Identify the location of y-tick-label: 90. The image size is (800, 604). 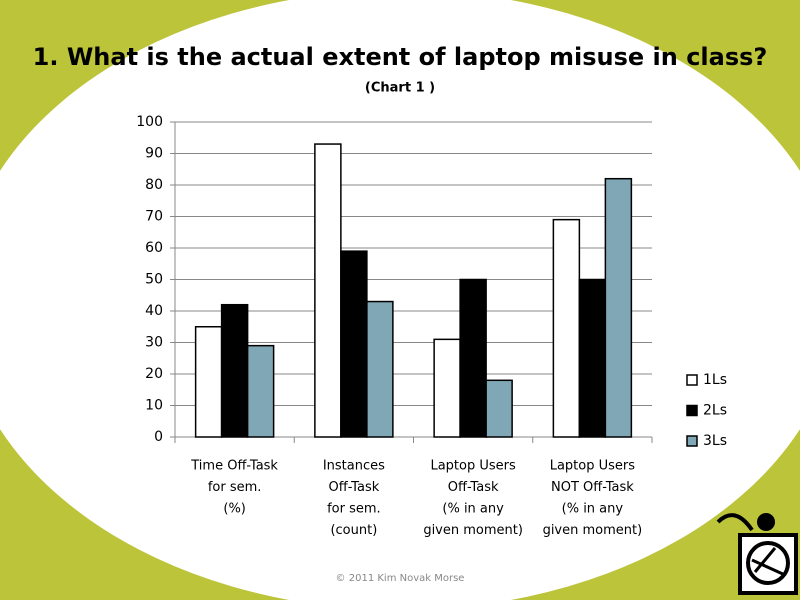
(154, 154).